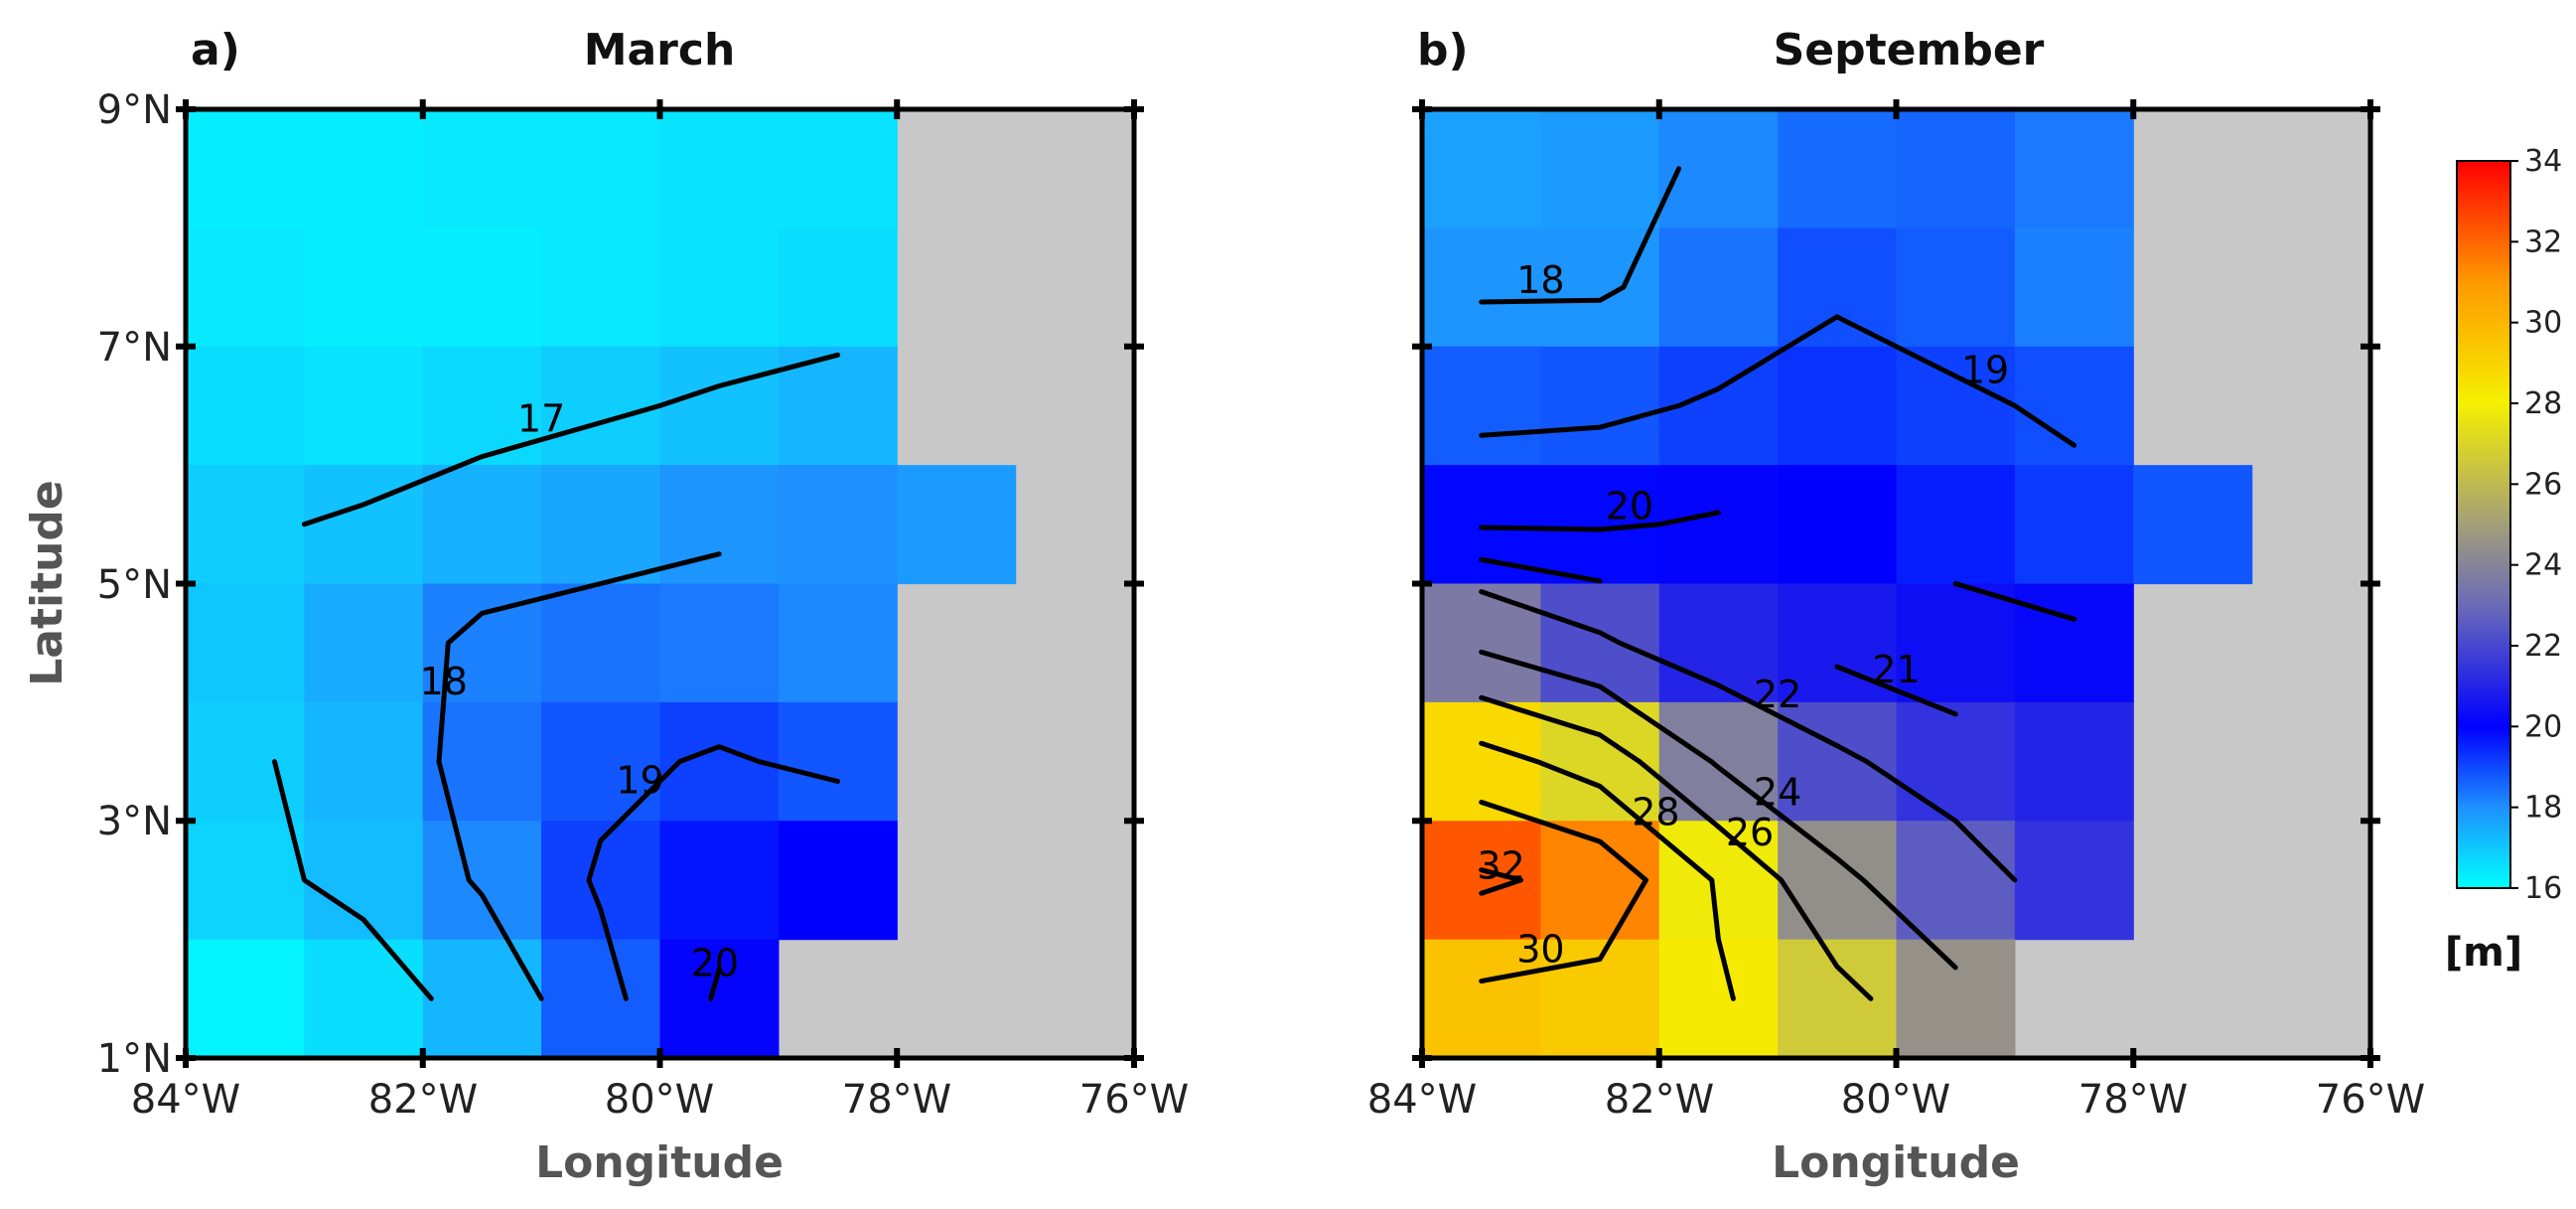 The height and width of the screenshot is (1209, 2576). What do you see at coordinates (2543, 726) in the screenshot?
I see `colorbar-tick-label: 20` at bounding box center [2543, 726].